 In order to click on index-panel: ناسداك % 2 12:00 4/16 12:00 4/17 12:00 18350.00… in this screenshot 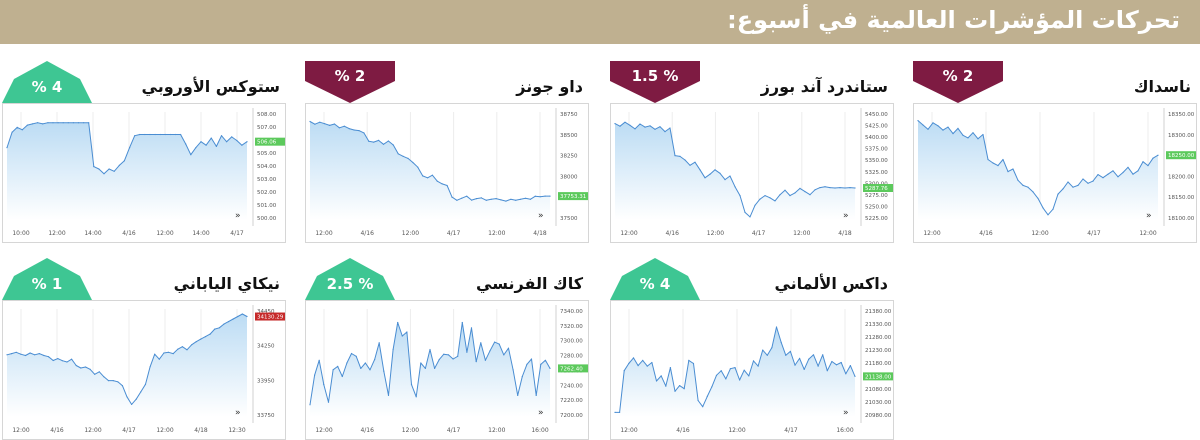, I will do `click(1055, 152)`.